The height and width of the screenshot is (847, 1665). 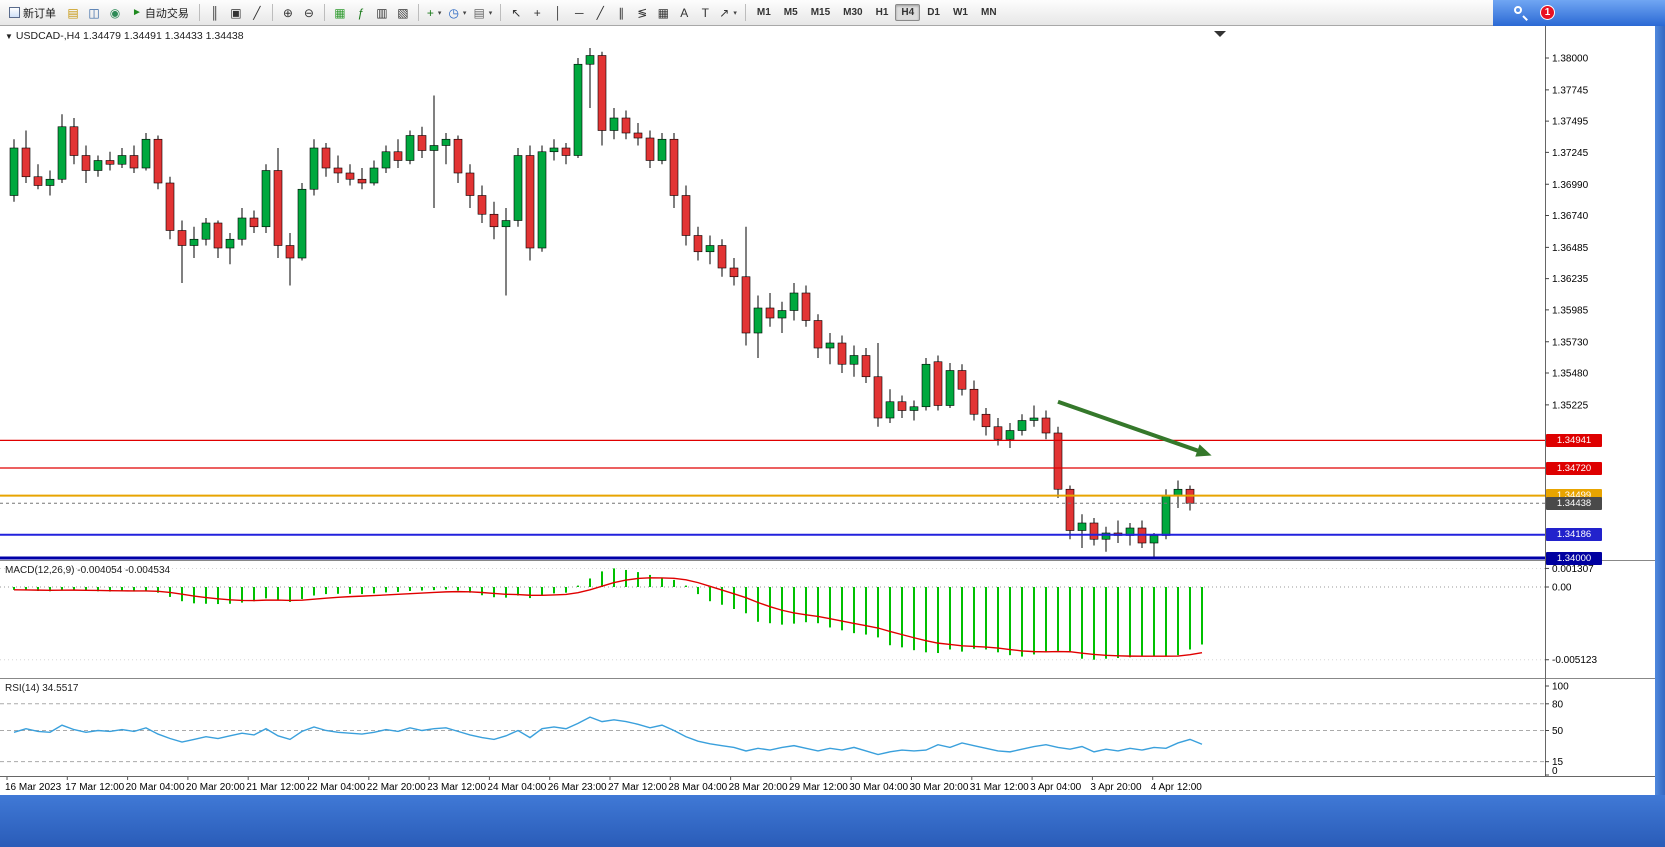 I want to click on search-icon, so click(x=1520, y=12).